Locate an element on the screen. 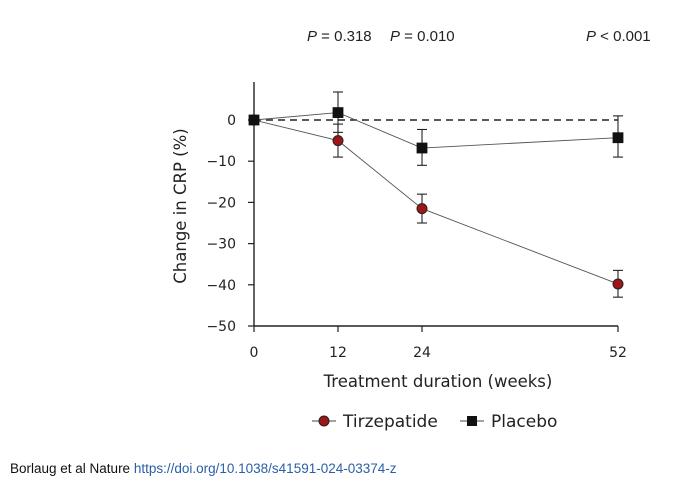 The width and height of the screenshot is (678, 492). legend-item-tirzepatide: Tirzepatide is located at coordinates (375, 422).